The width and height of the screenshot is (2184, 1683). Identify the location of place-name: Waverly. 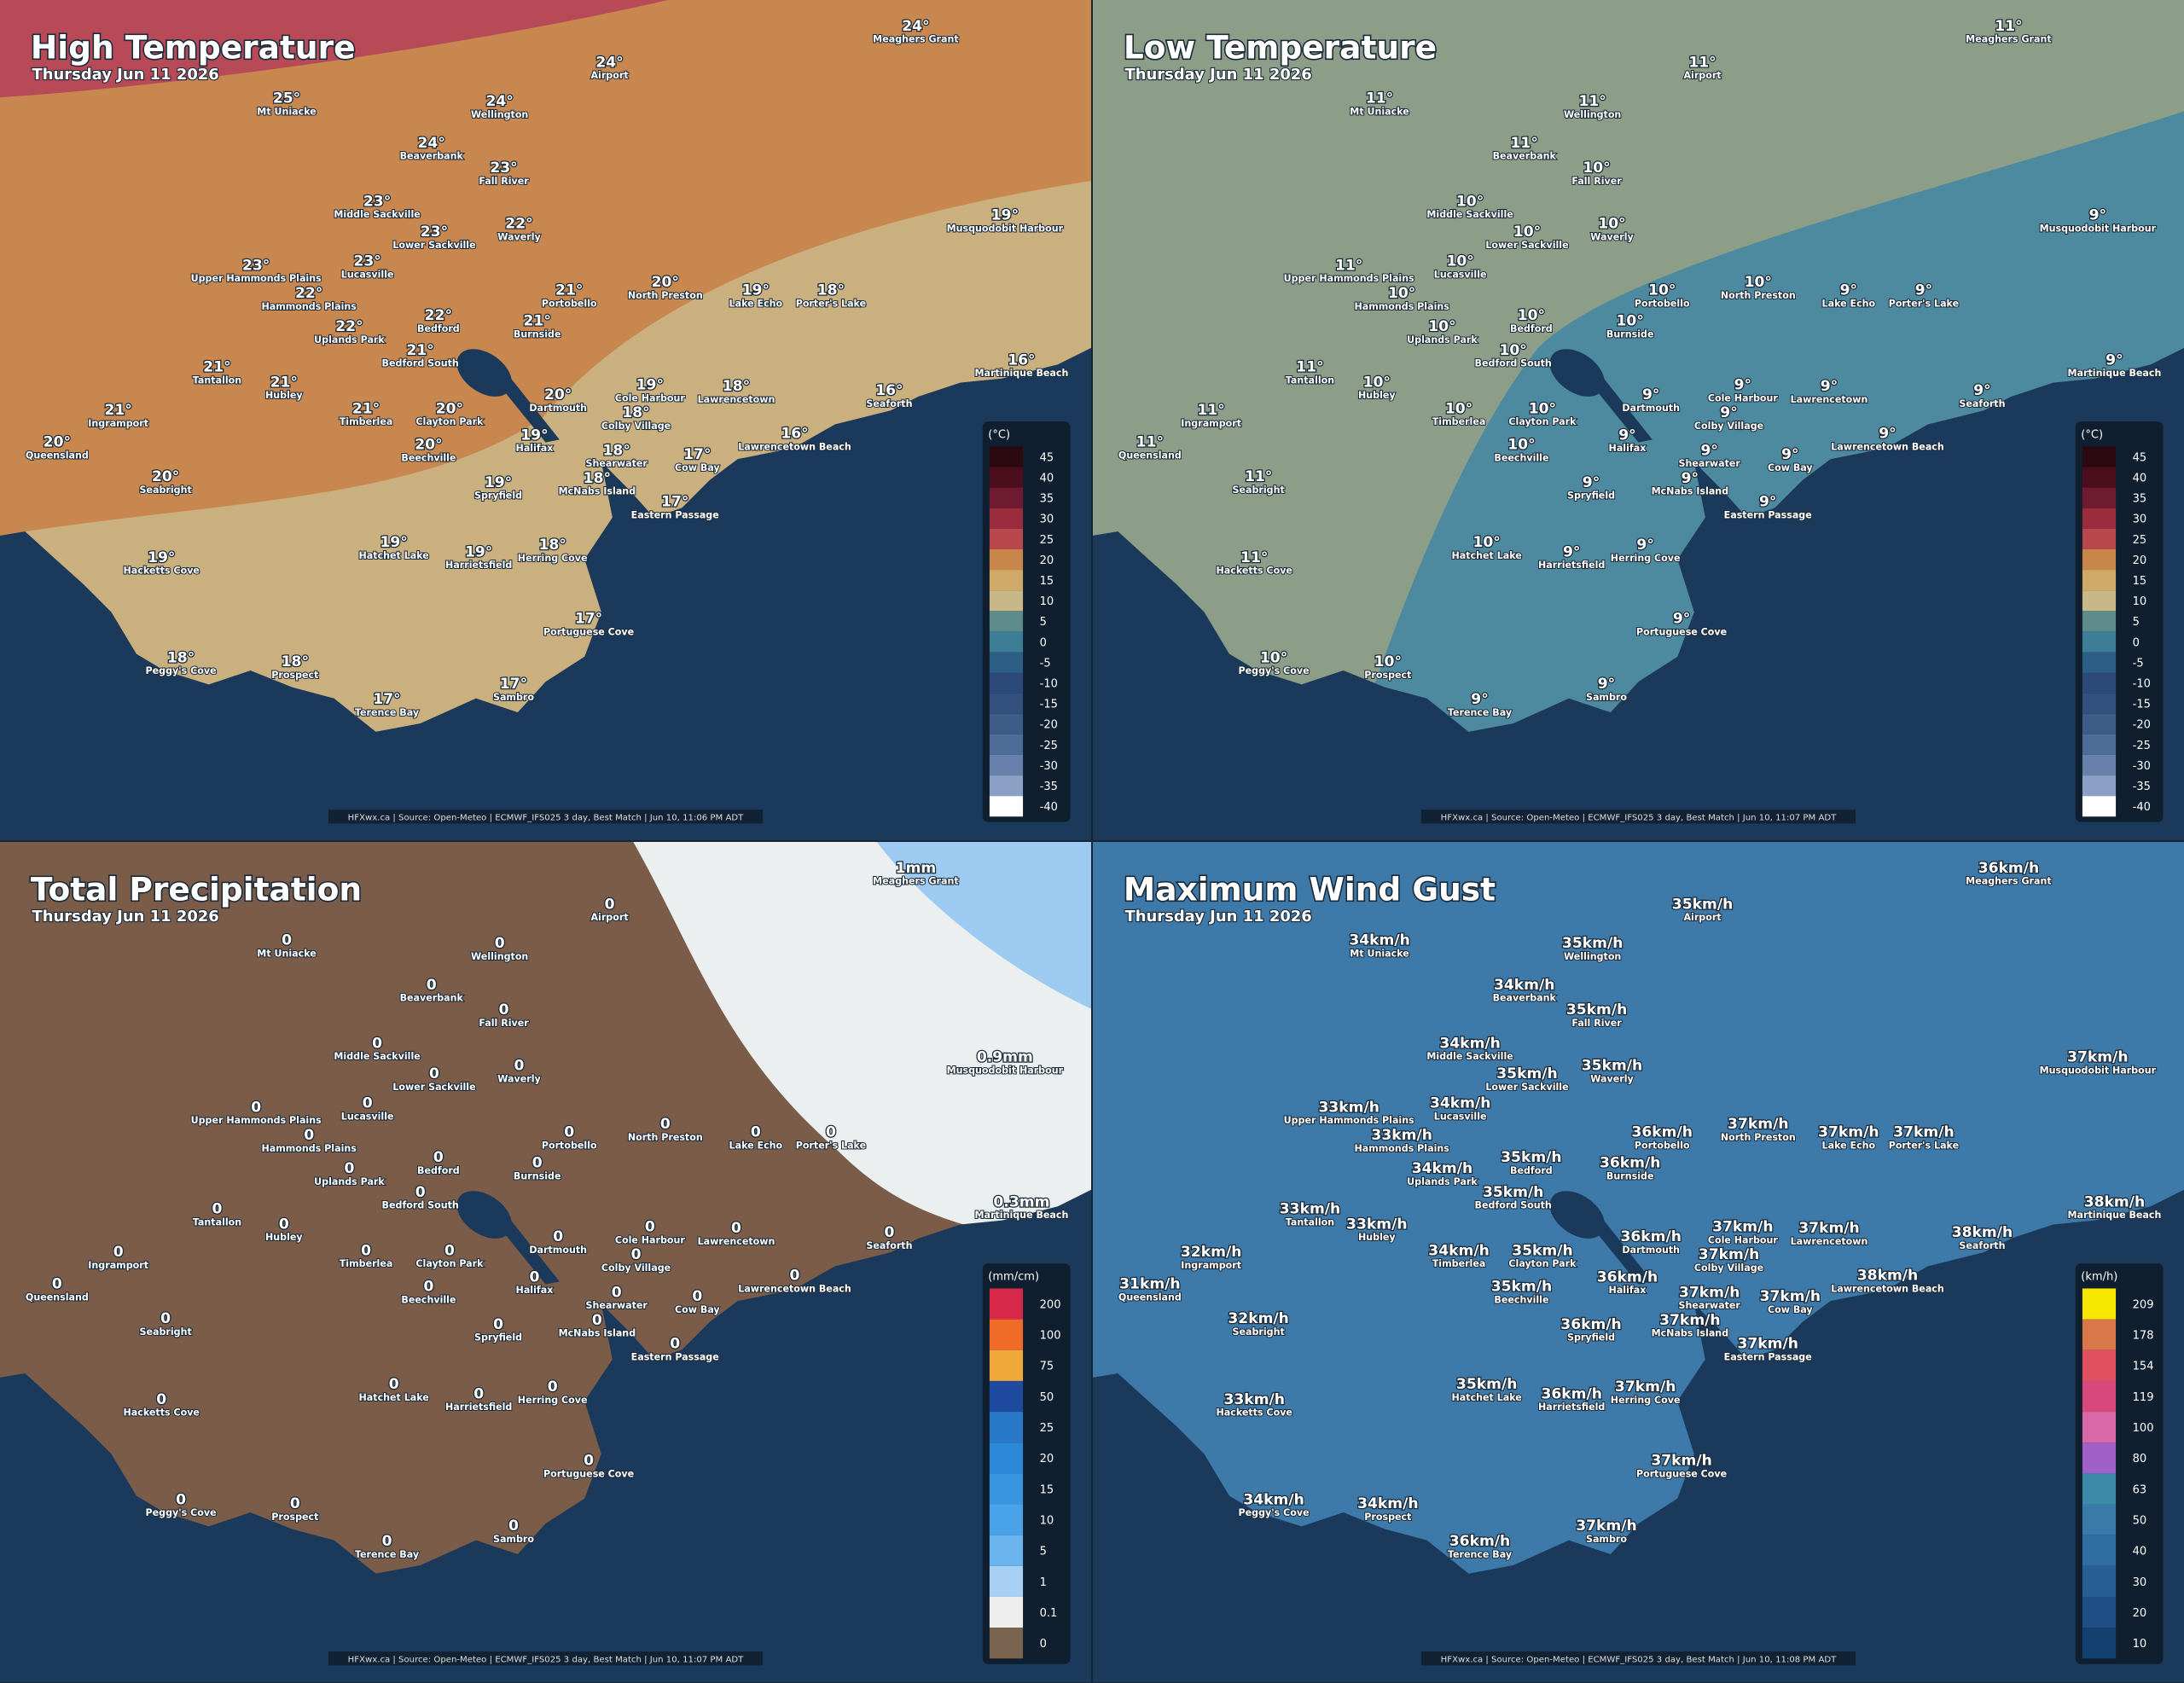
(1612, 236).